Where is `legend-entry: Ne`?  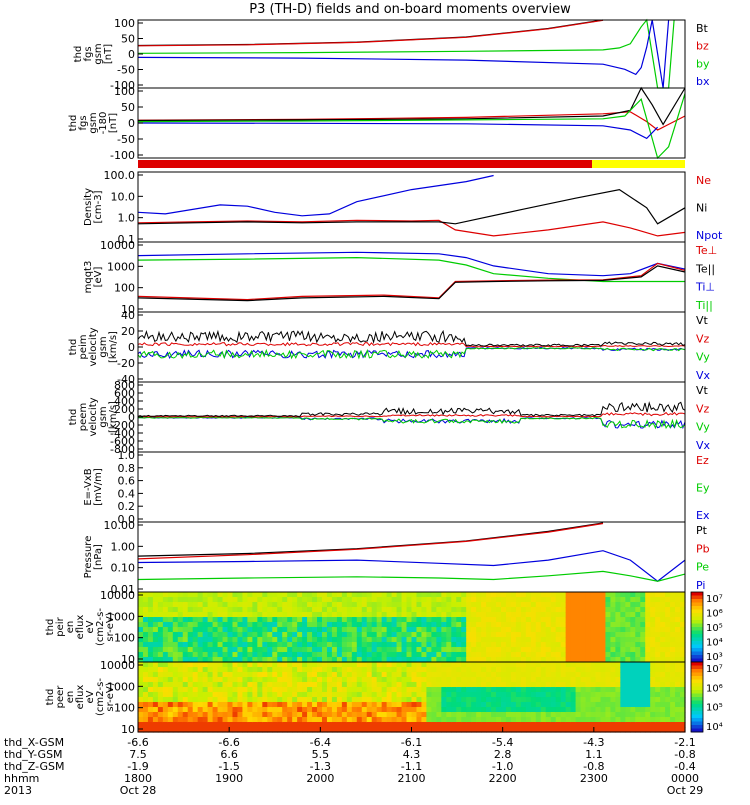
legend-entry: Ne is located at coordinates (703, 180).